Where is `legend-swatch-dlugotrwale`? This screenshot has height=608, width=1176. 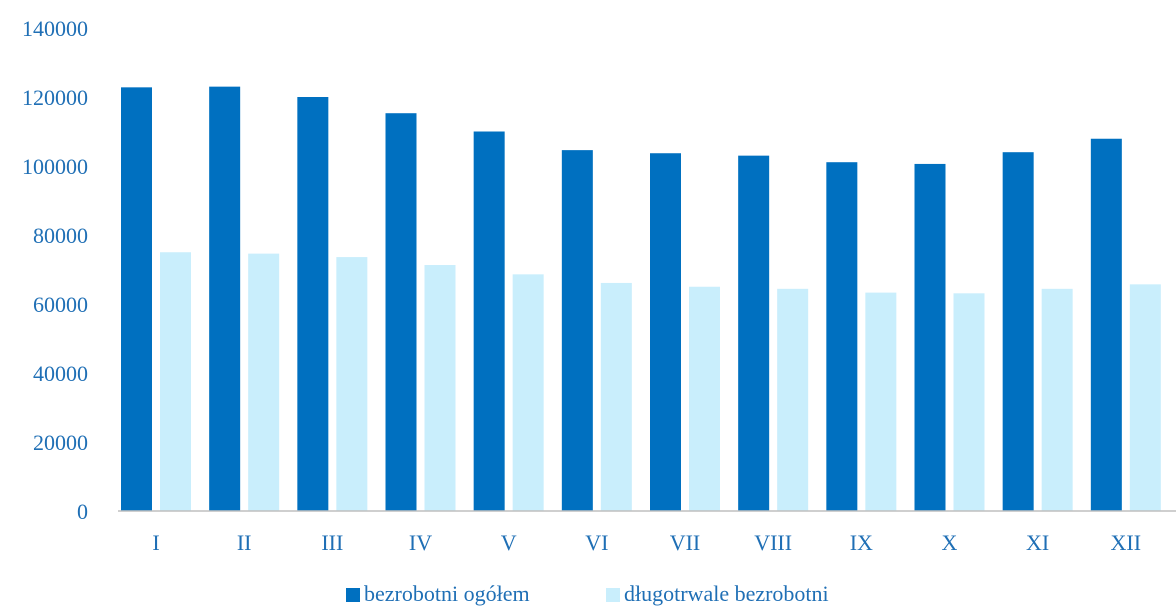 legend-swatch-dlugotrwale is located at coordinates (613, 595).